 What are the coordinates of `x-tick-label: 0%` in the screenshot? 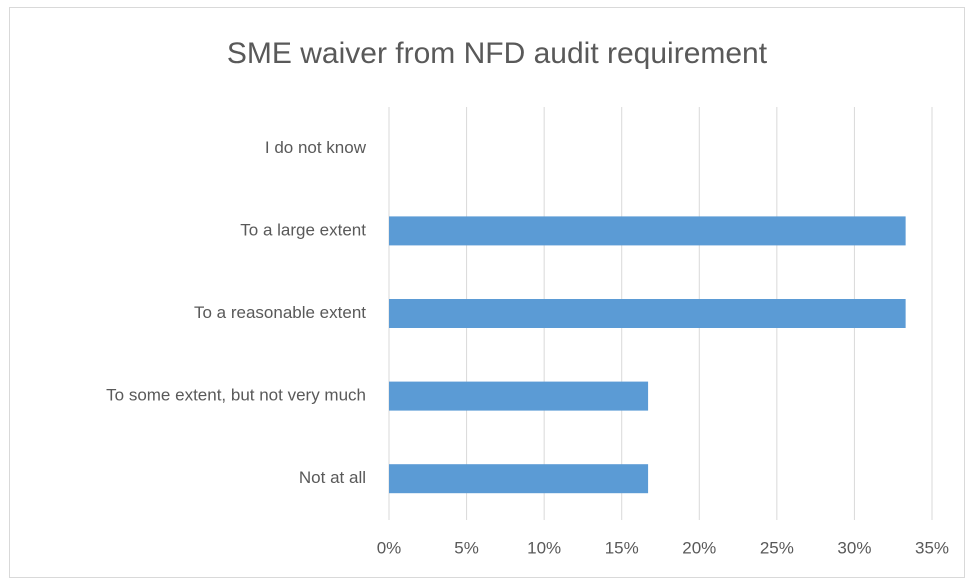 It's located at (389, 547).